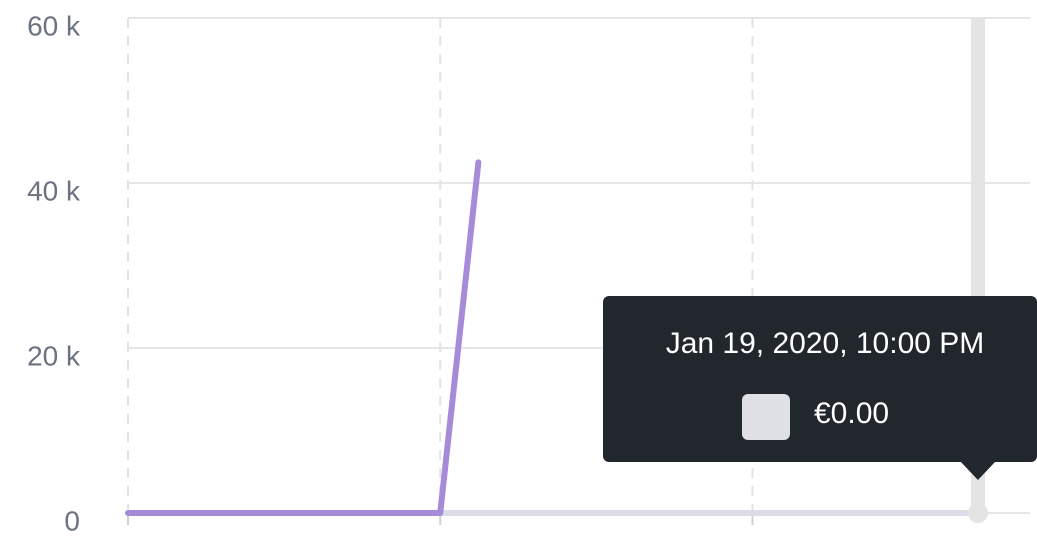 This screenshot has width=1037, height=539. What do you see at coordinates (72, 520) in the screenshot?
I see `y-tick-label: 0` at bounding box center [72, 520].